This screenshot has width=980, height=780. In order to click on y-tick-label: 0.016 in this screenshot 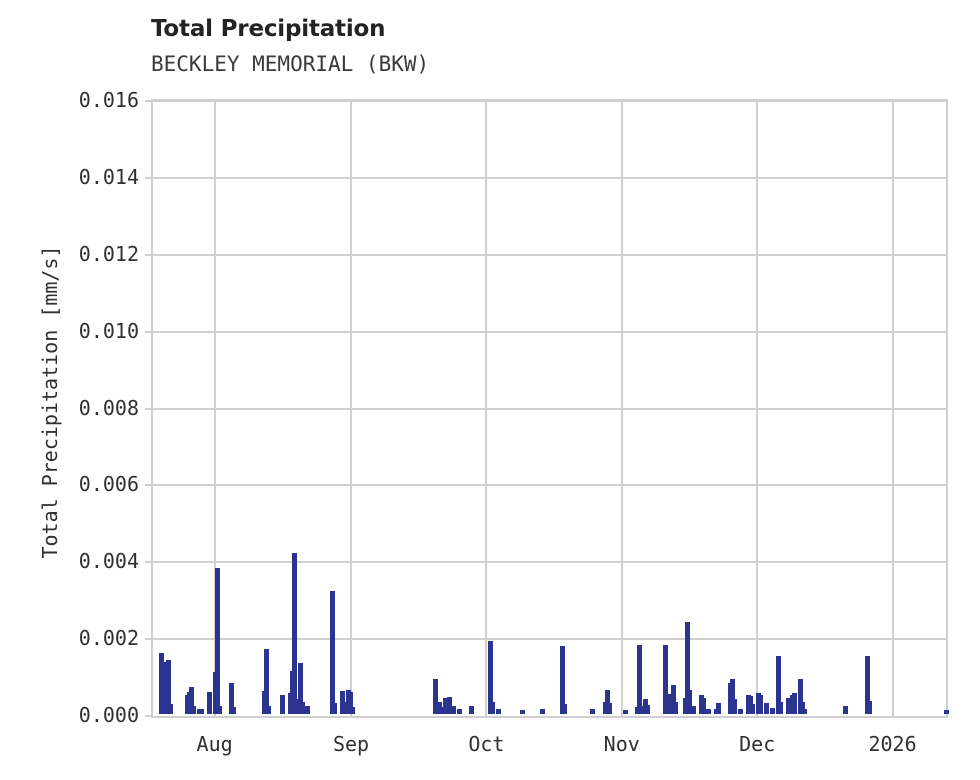, I will do `click(108, 100)`.